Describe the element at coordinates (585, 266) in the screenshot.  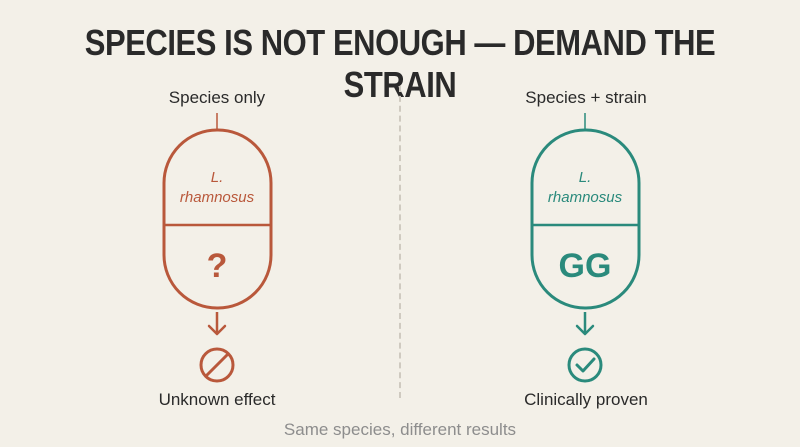
I see `right-strain-label: GG` at that location.